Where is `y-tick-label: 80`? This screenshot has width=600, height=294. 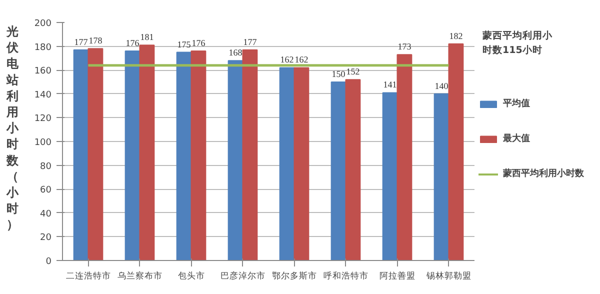 y-tick-label: 80 is located at coordinates (46, 167).